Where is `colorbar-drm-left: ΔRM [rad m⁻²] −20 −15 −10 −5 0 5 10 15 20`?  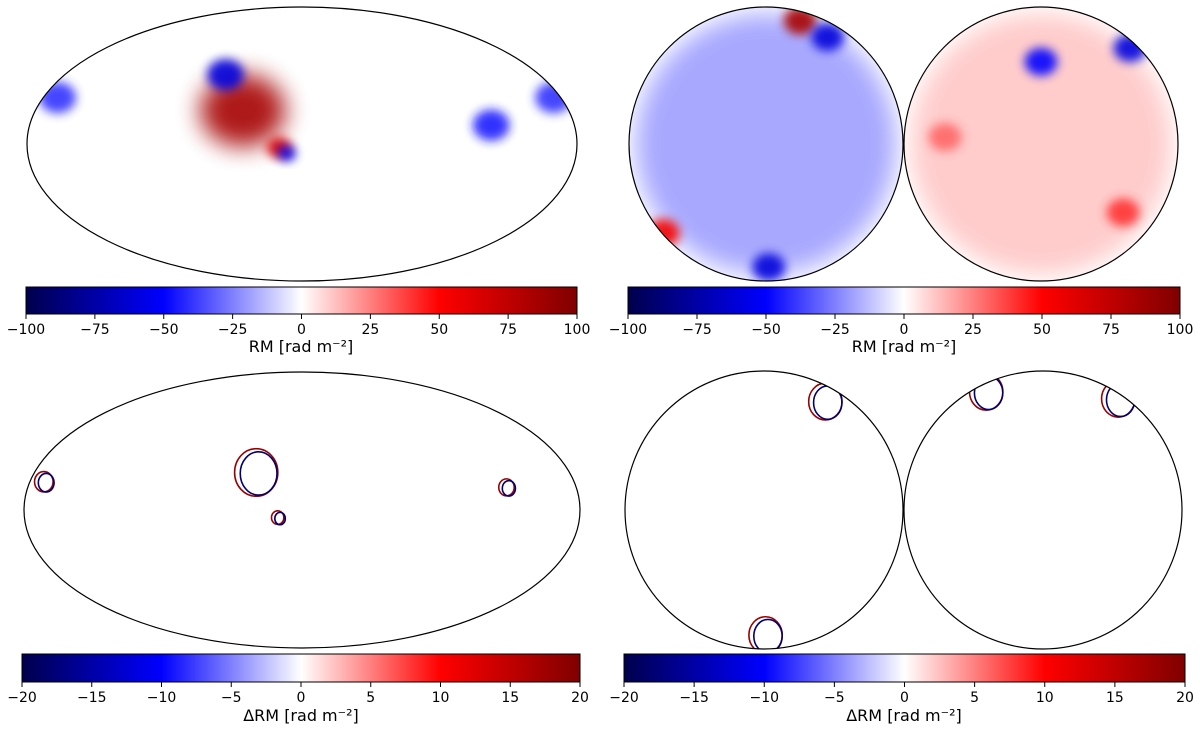
colorbar-drm-left: ΔRM [rad m⁻²] −20 −15 −10 −5 0 5 10 15 20 is located at coordinates (298, 689).